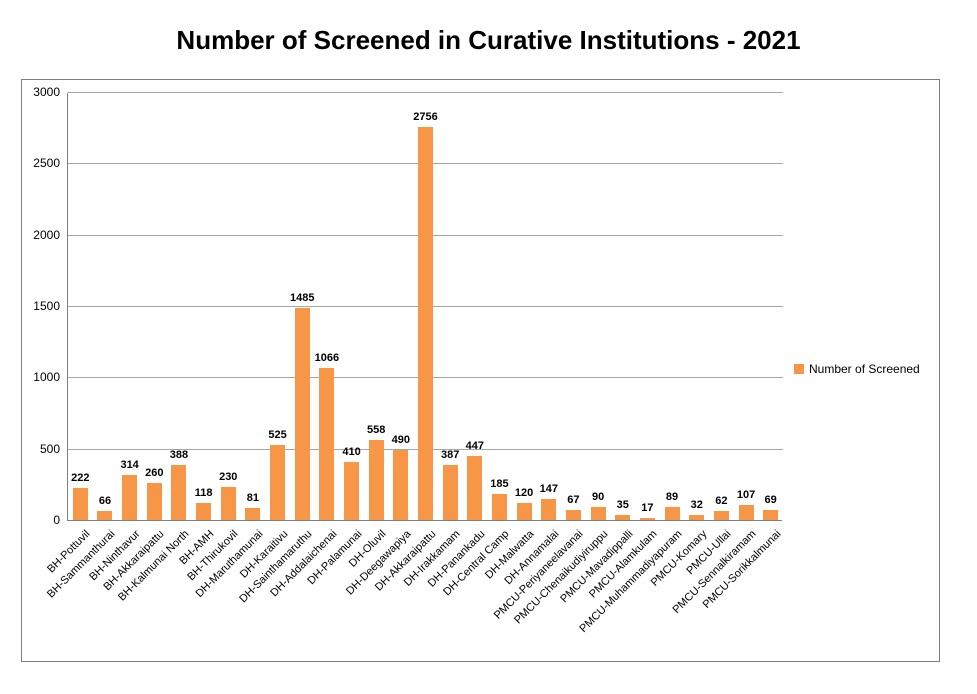  Describe the element at coordinates (696, 505) in the screenshot. I see `bar-value-label: 32` at that location.